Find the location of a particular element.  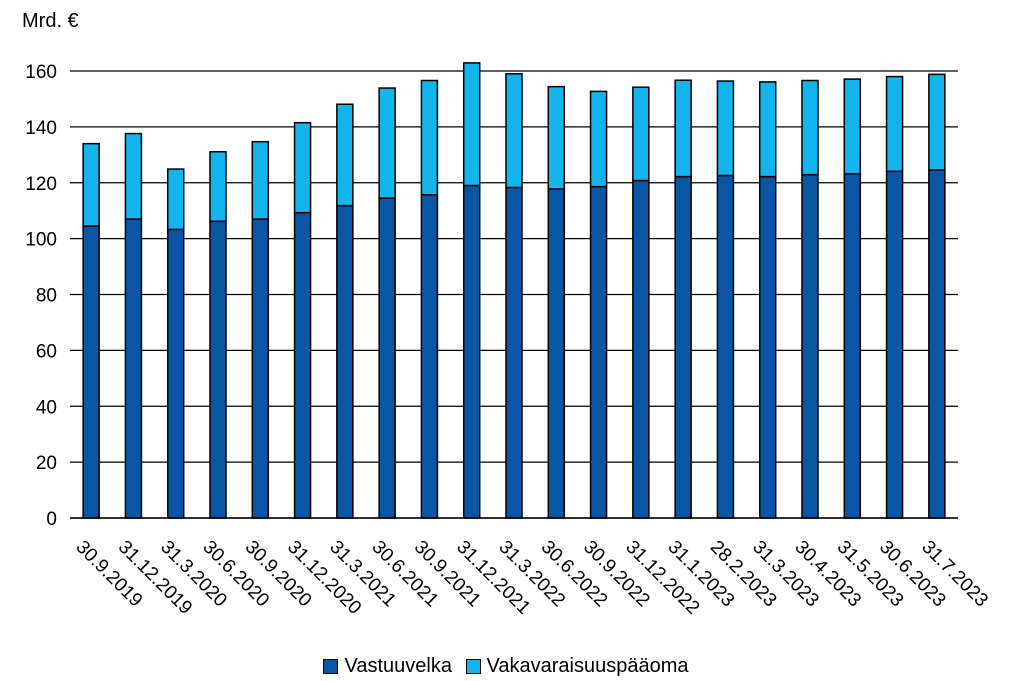

legend-swatch-vakavaraisuuspaaoma is located at coordinates (473, 666).